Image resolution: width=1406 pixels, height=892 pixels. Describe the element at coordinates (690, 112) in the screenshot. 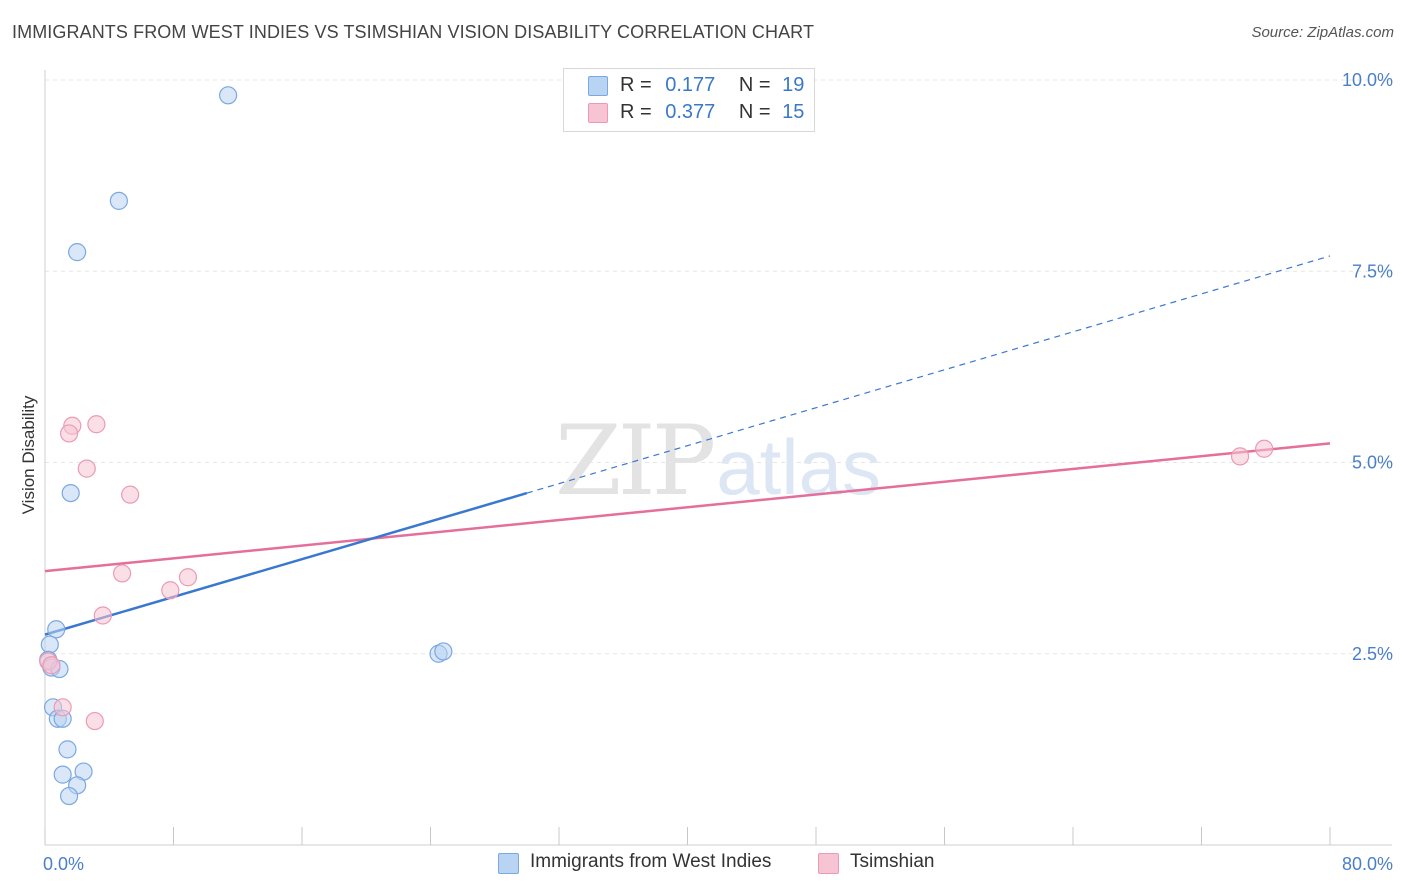

I see `r-value: 0.377` at that location.